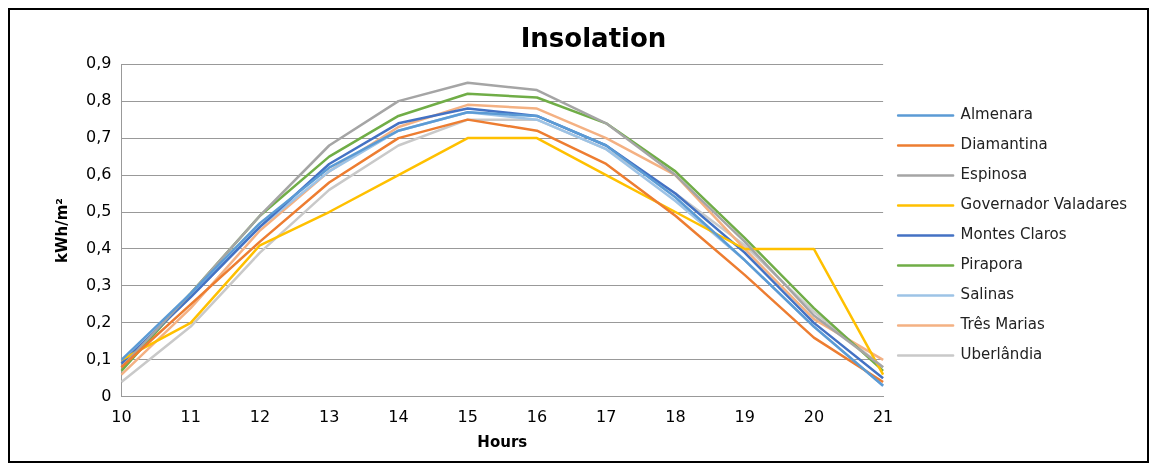  I want to click on x-tick-label: 17, so click(606, 416).